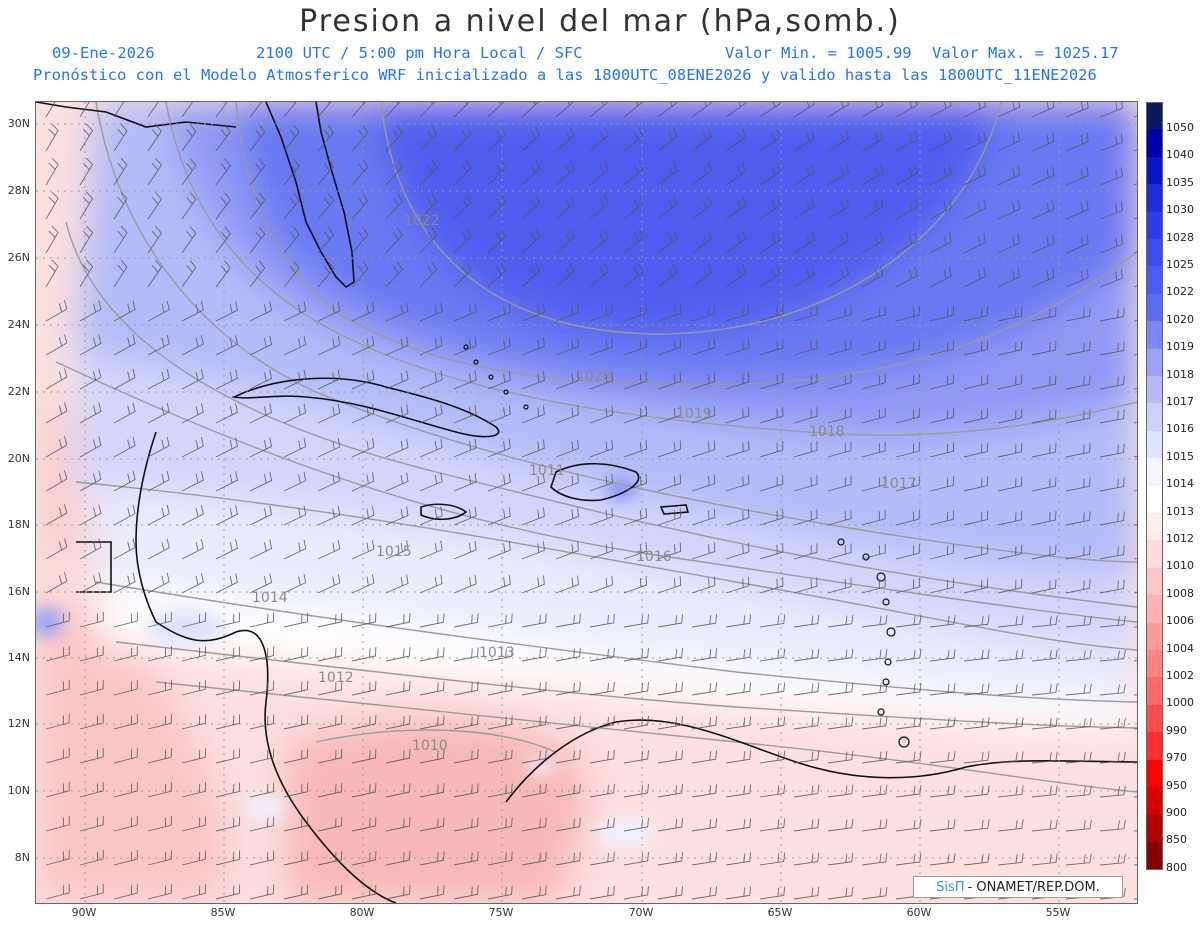 The height and width of the screenshot is (927, 1200). What do you see at coordinates (18, 123) in the screenshot?
I see `lat-label: 30N` at bounding box center [18, 123].